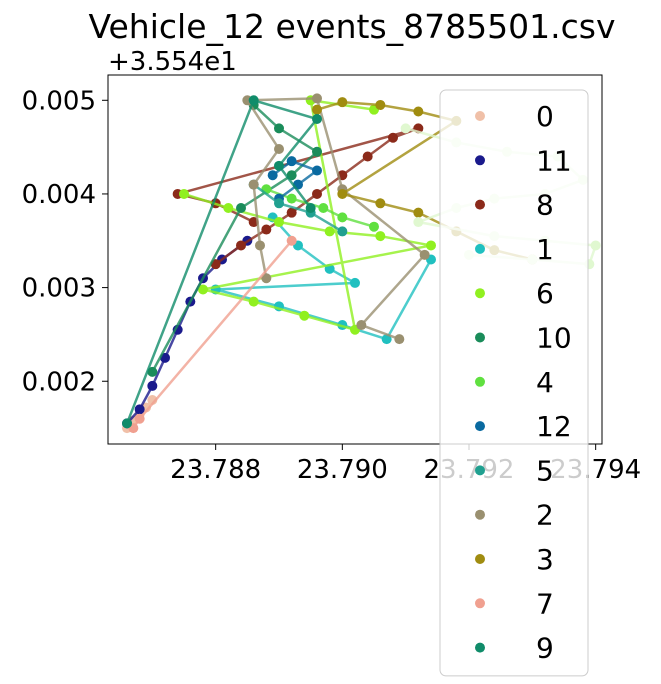 The image size is (661, 684). I want to click on chart-title: Vehicle_12 events_8785501.csv, so click(351, 26).